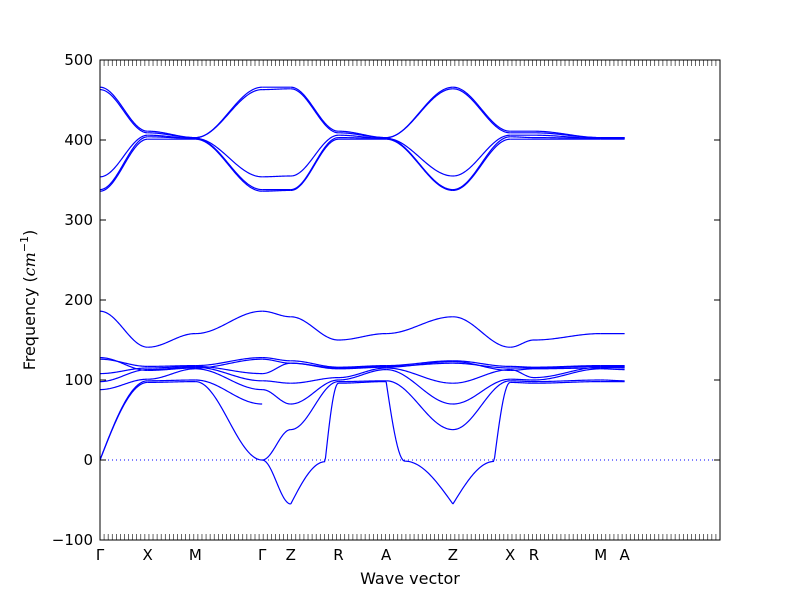  Describe the element at coordinates (78, 60) in the screenshot. I see `y-tick-label: 500` at that location.